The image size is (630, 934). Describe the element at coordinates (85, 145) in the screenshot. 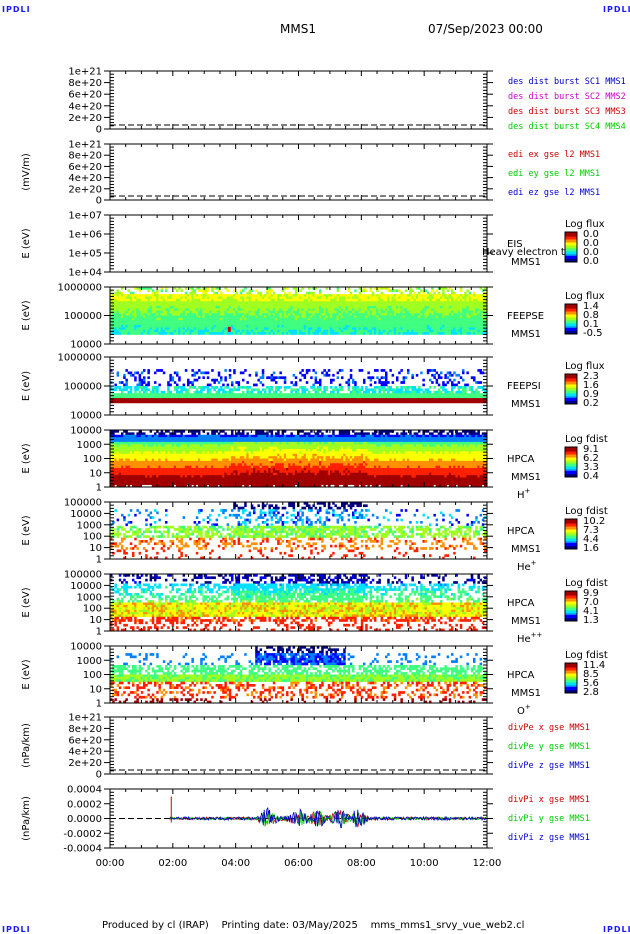

I see `panel-p2-y-tick-label: 1e+21` at that location.